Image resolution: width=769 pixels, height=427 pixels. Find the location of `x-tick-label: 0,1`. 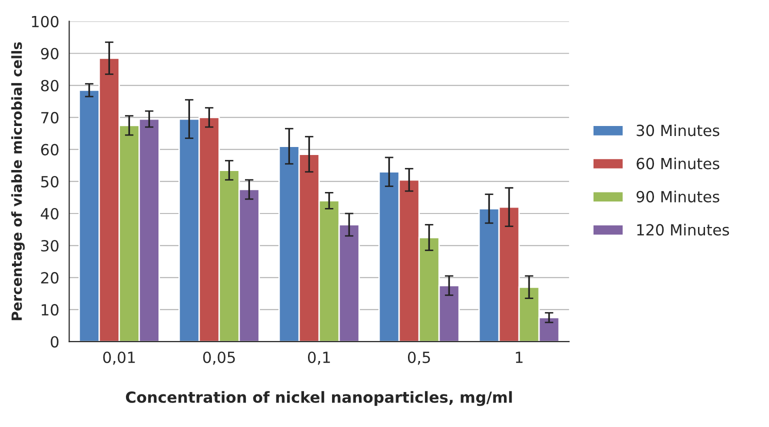

x-tick-label: 0,1 is located at coordinates (319, 358).